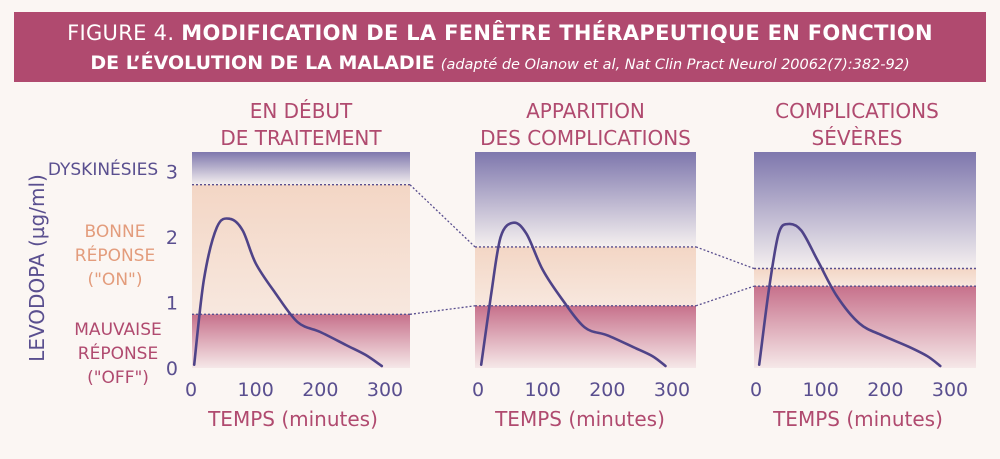 This screenshot has height=459, width=1000. What do you see at coordinates (262, 63) in the screenshot?
I see `figure-title-line-2: DE L’ÉVOLUTION DE LA MALADIE` at bounding box center [262, 63].